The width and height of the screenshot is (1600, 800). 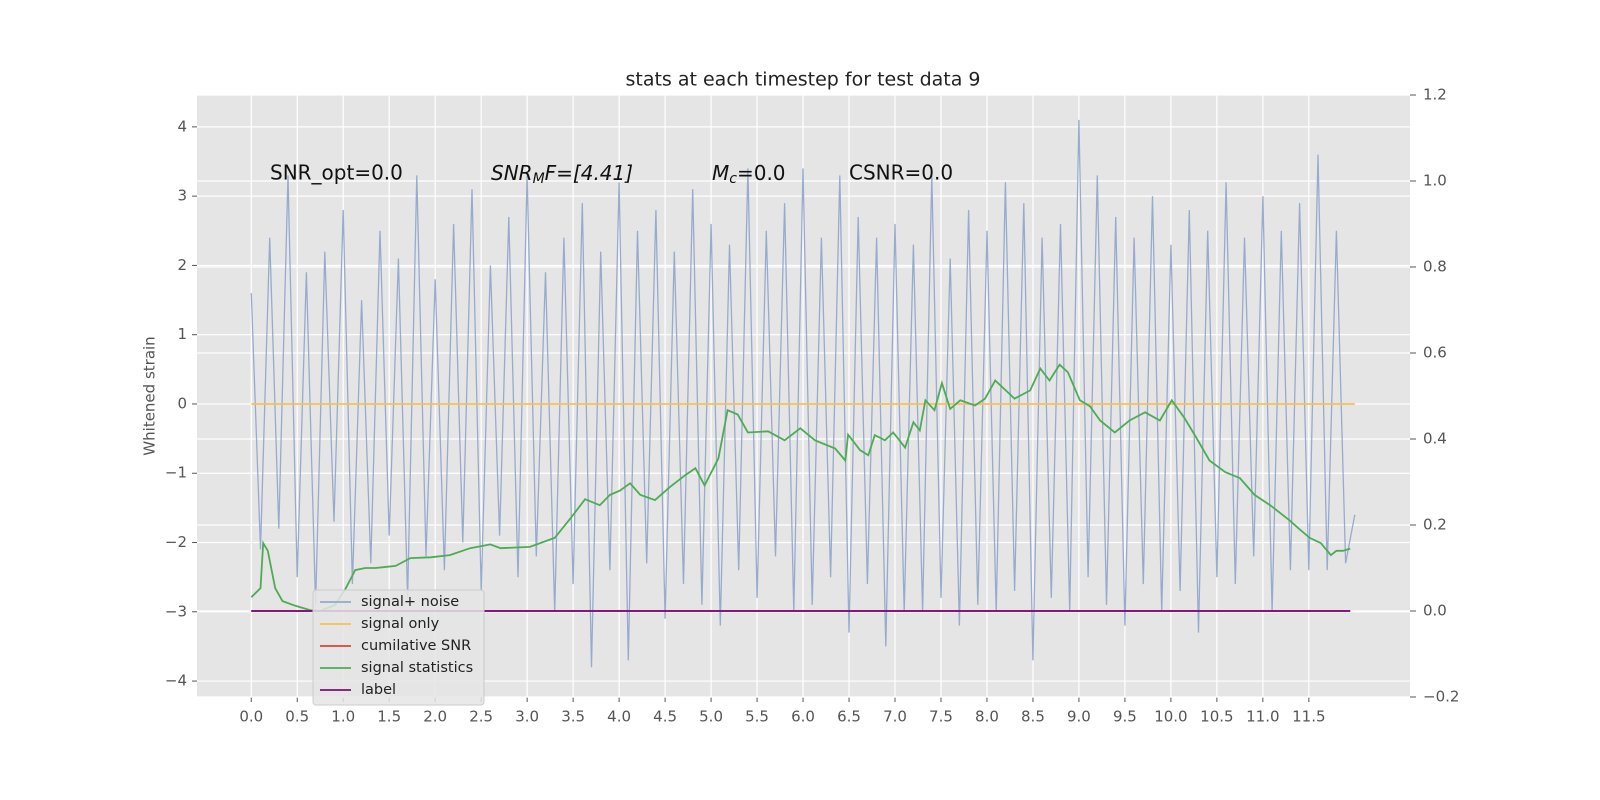 I want to click on legend-label: signal+ noise, so click(x=410, y=602).